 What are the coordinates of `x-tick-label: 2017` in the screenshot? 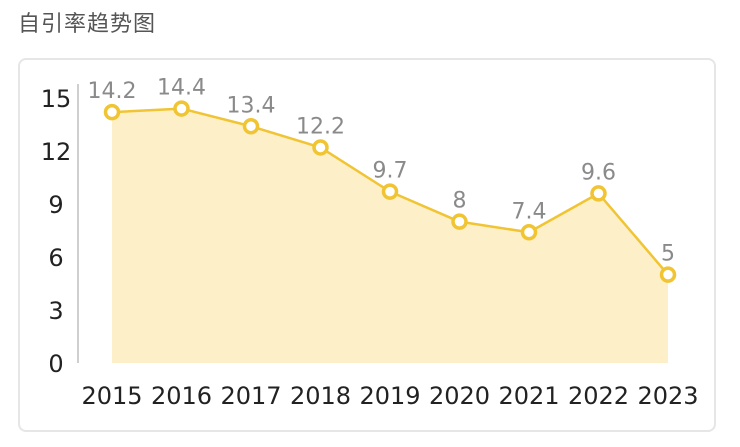 It's located at (250, 396).